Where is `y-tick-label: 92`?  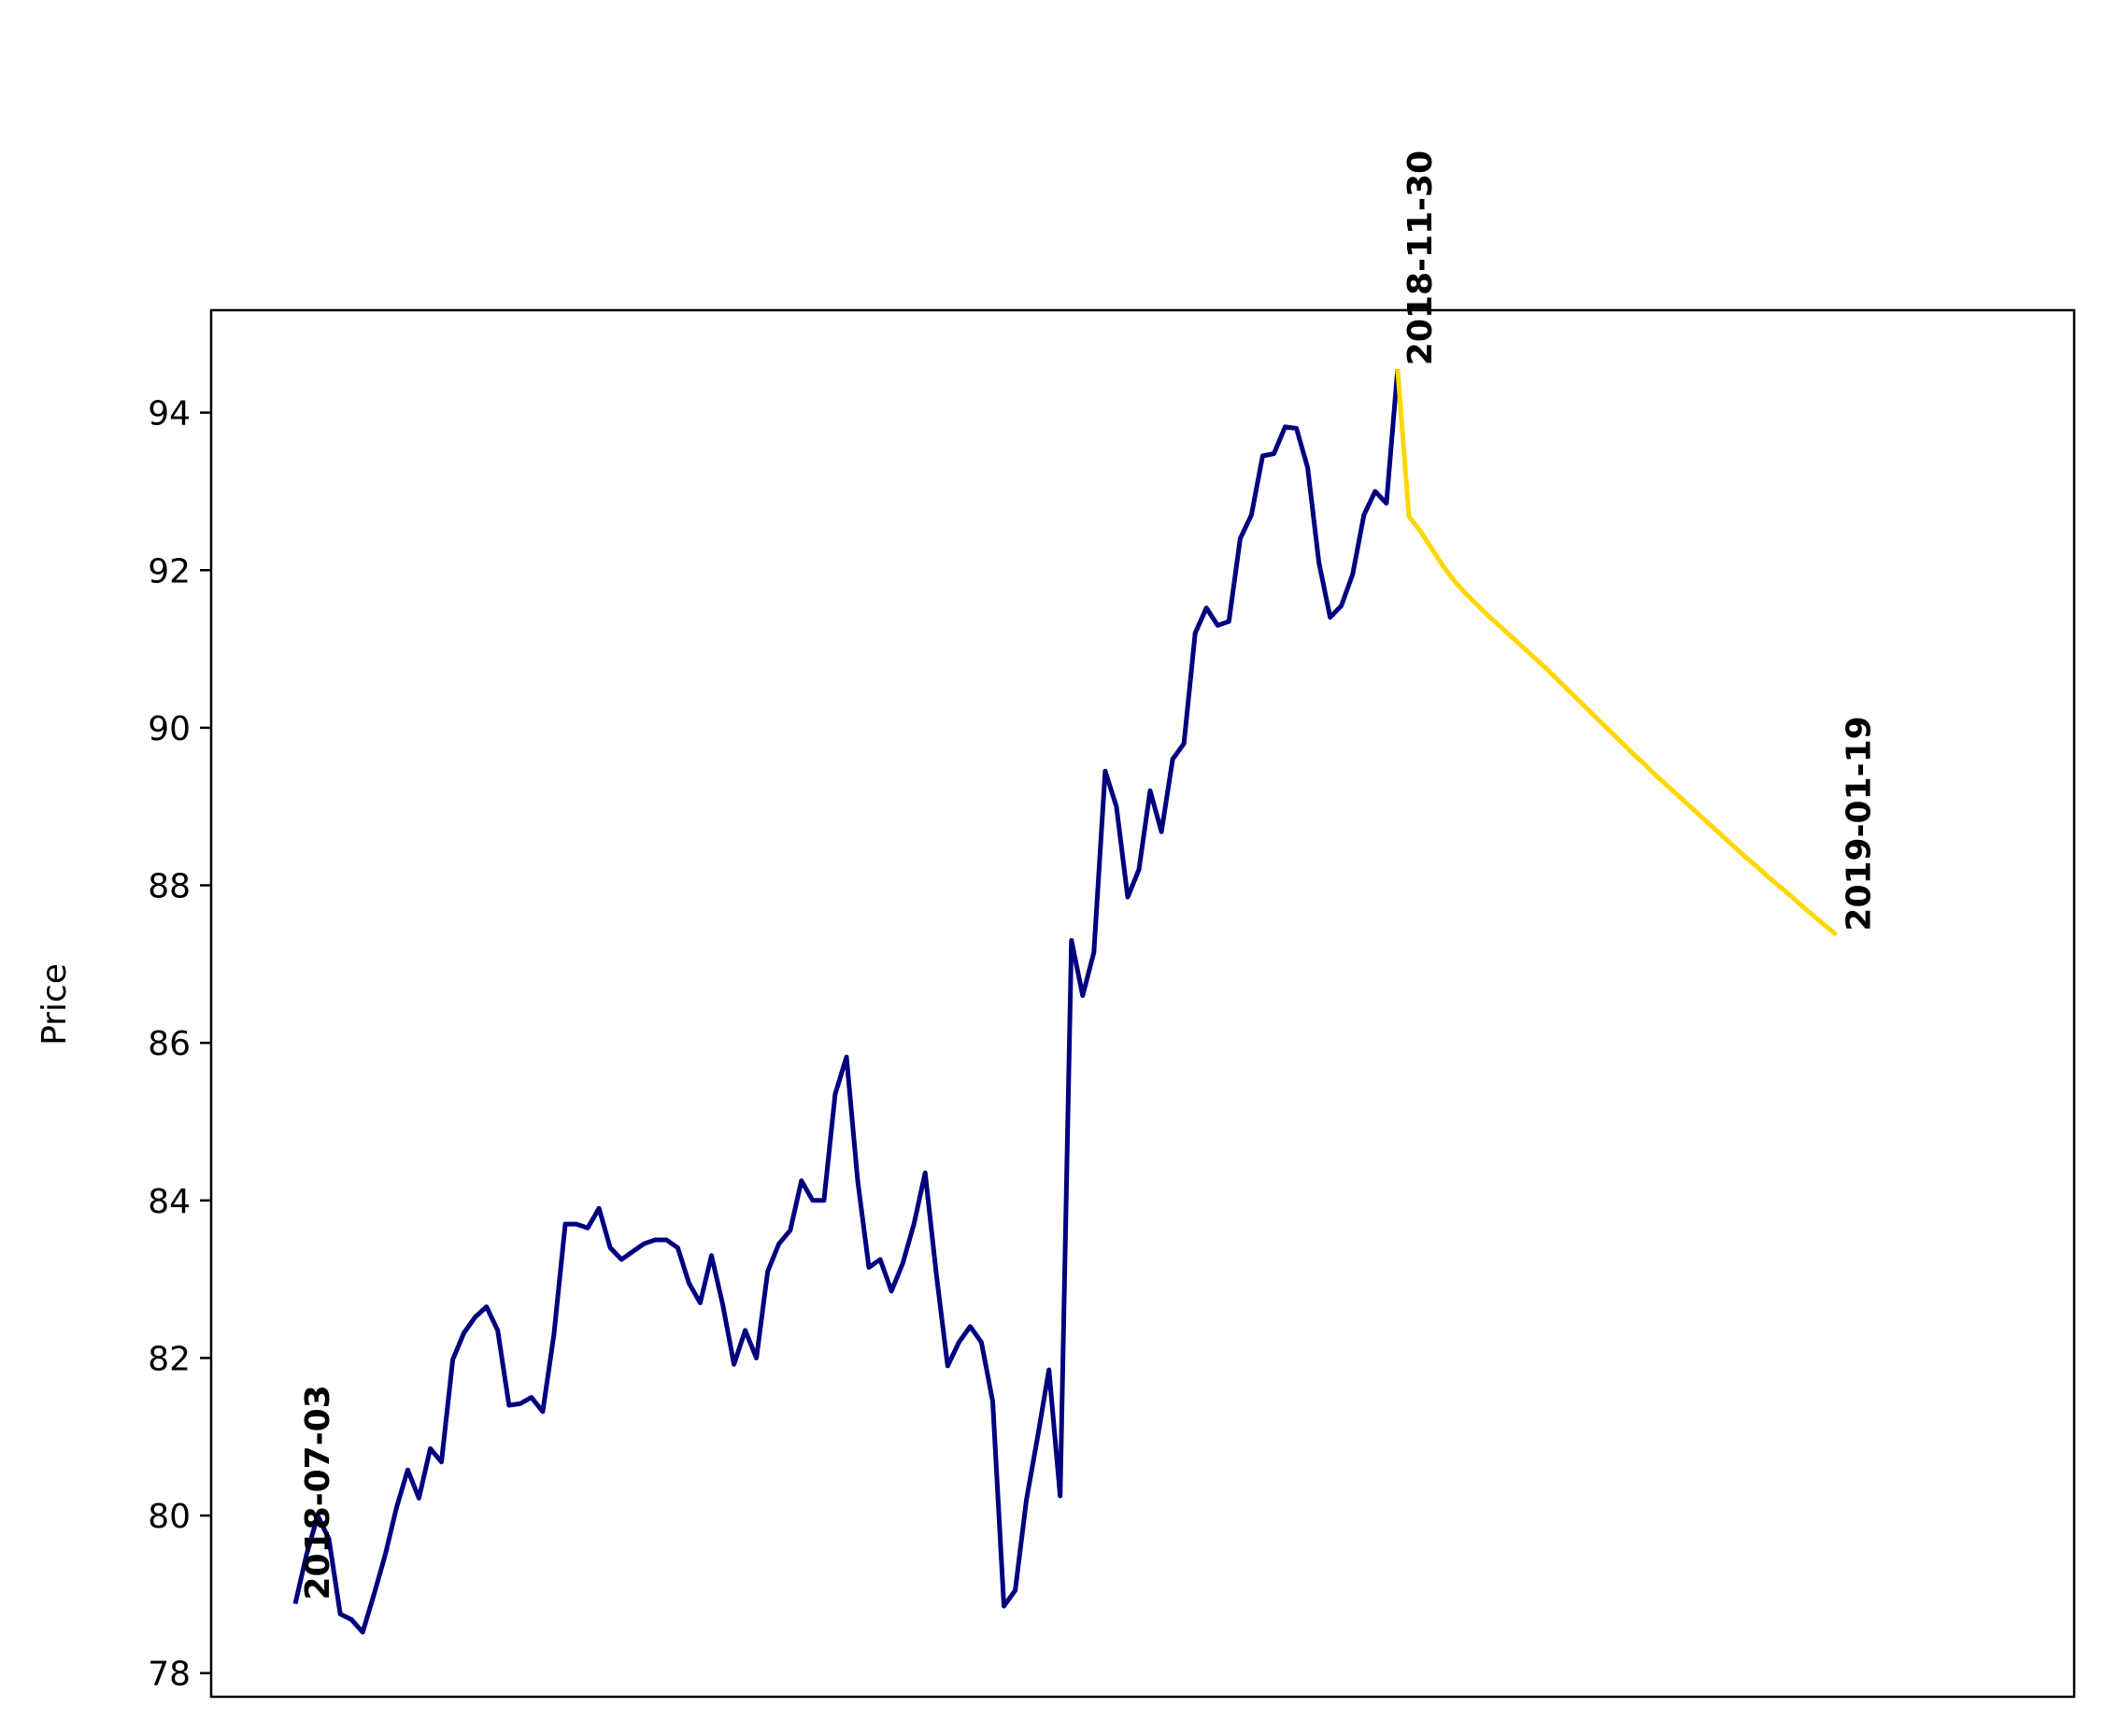 y-tick-label: 92 is located at coordinates (169, 571).